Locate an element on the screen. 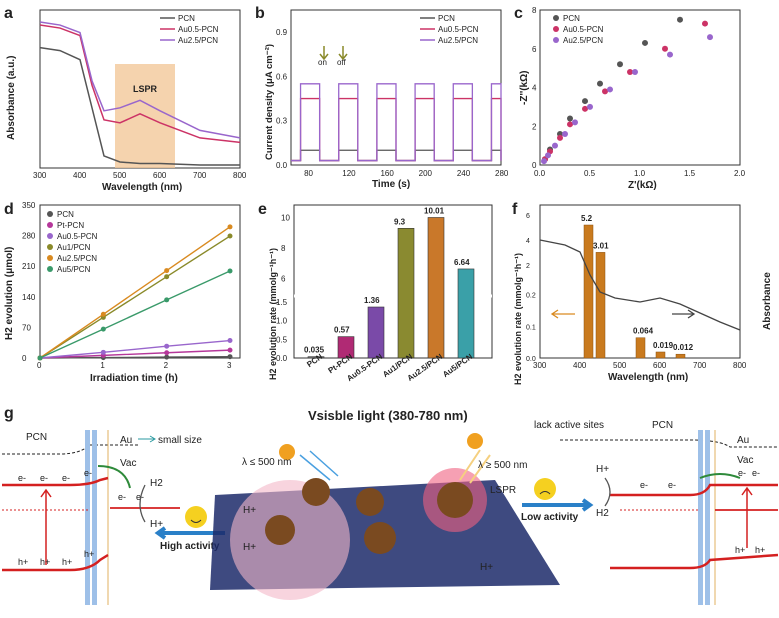 The width and height of the screenshot is (779, 618). y-tick-label: 0.2 is located at coordinates (531, 296).